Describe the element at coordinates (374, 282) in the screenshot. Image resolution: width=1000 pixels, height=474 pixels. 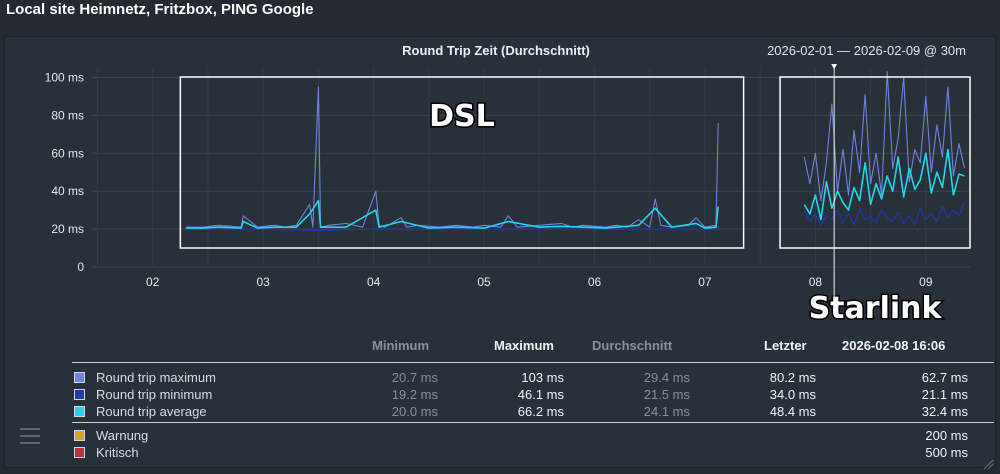
I see `x-tick-label: 04` at that location.